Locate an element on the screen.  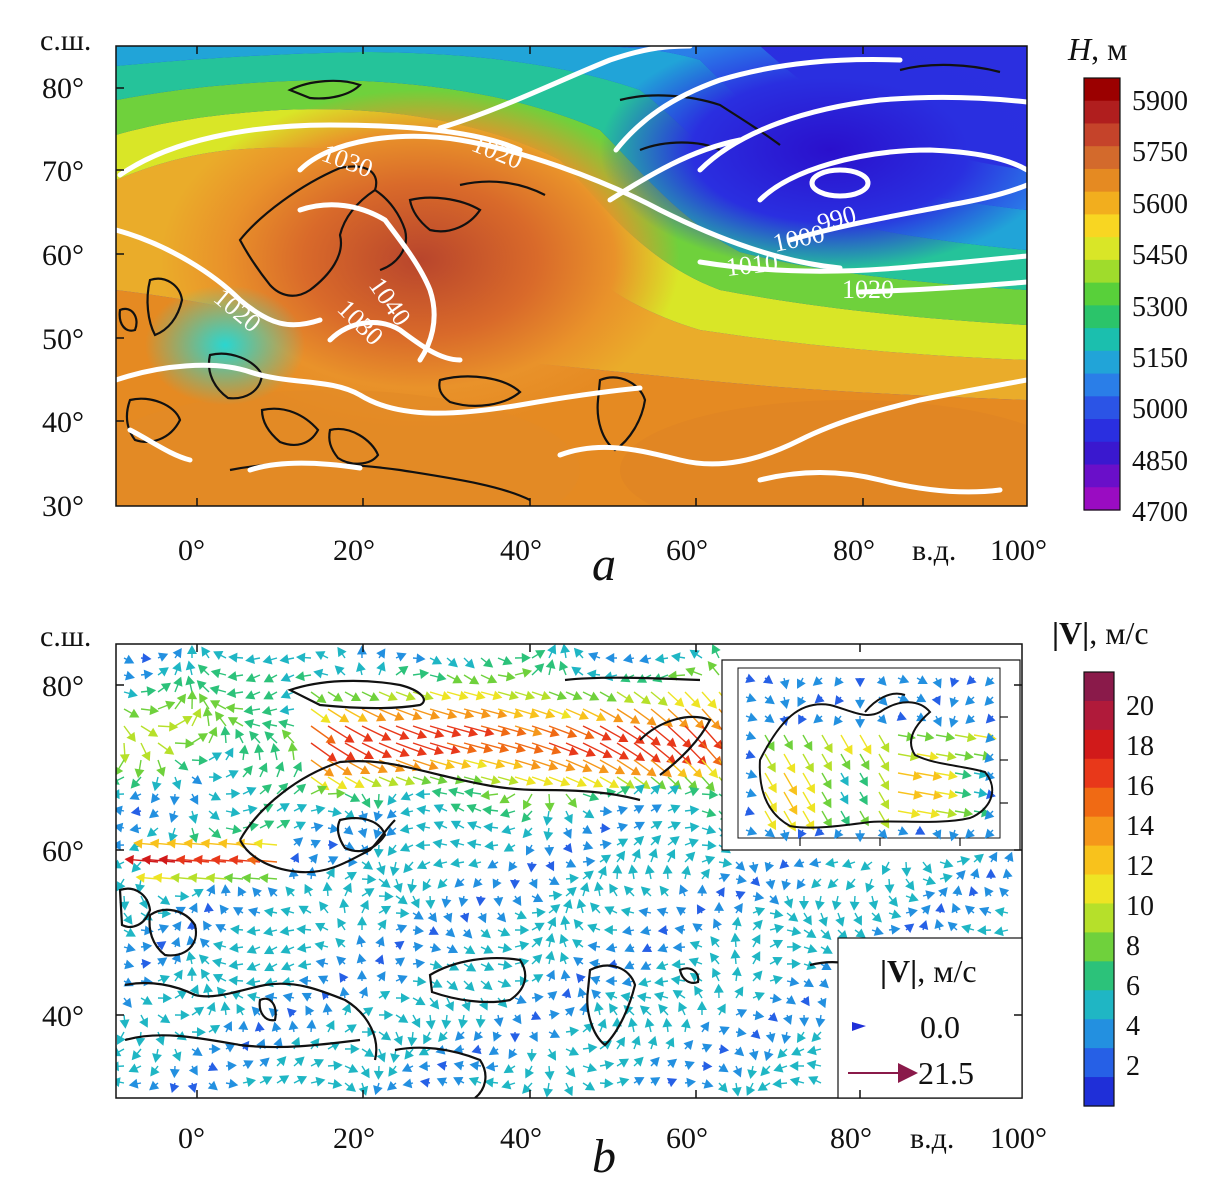
colorbar-label: 5300 is located at coordinates (1160, 307).